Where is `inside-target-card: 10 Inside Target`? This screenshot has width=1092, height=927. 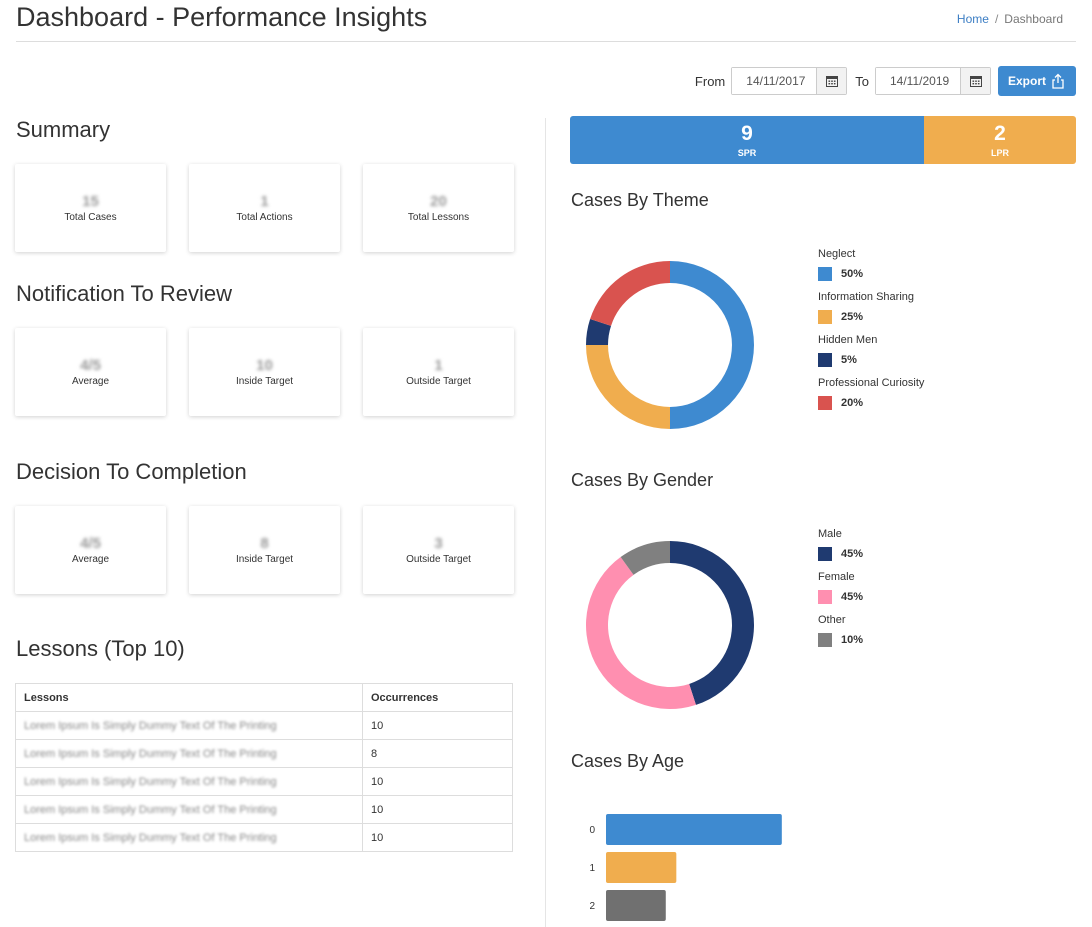 inside-target-card: 10 Inside Target is located at coordinates (264, 372).